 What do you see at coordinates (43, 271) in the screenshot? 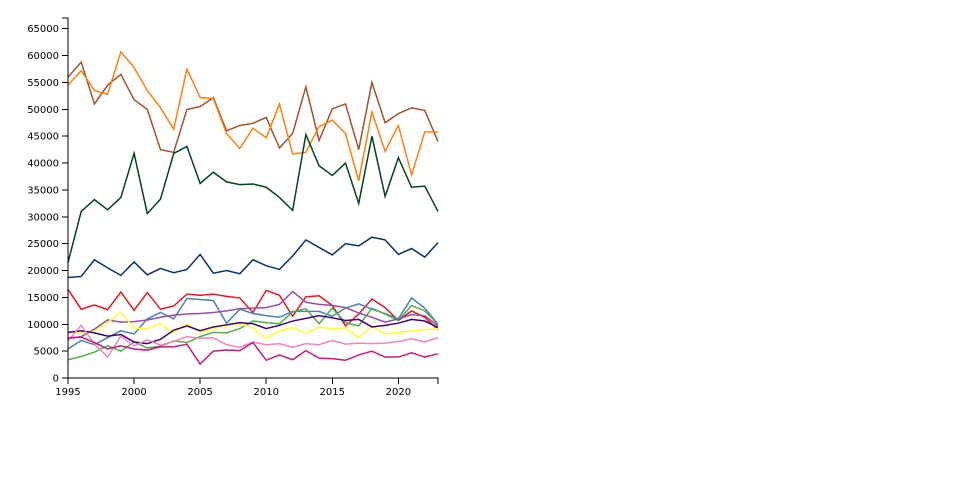
I see `y-tick-label: 20000` at bounding box center [43, 271].